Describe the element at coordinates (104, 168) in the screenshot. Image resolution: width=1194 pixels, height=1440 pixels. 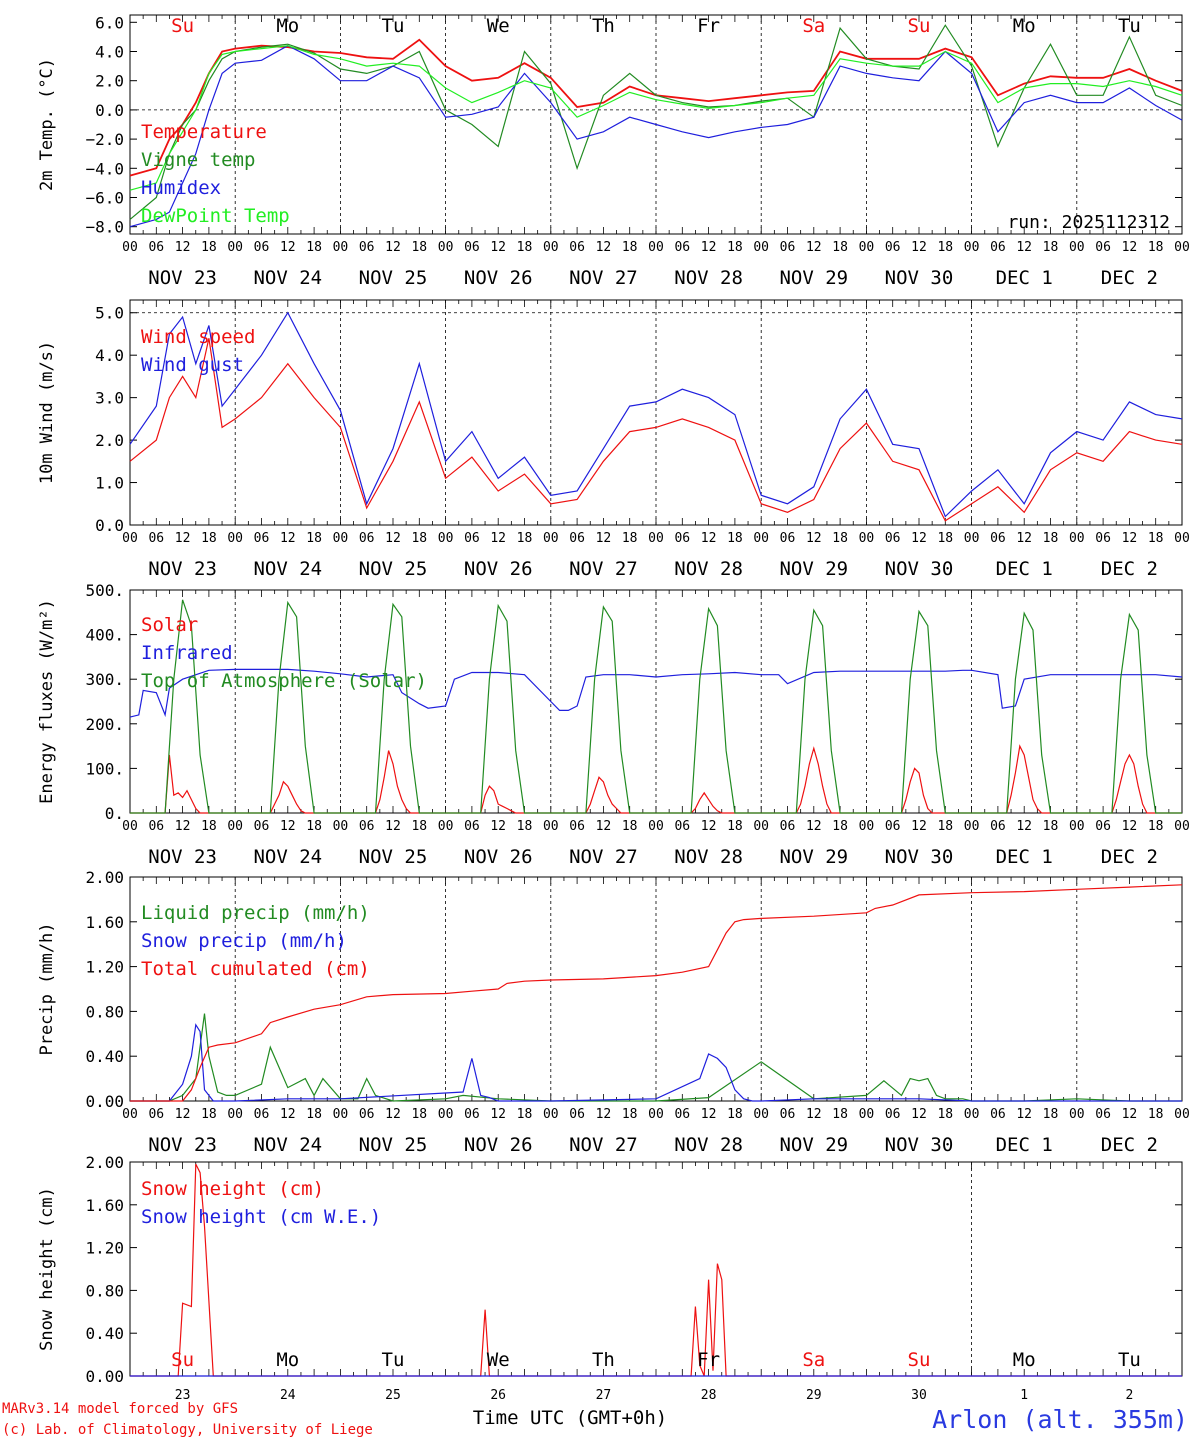
I see `y-tick-label: −4.0` at that location.